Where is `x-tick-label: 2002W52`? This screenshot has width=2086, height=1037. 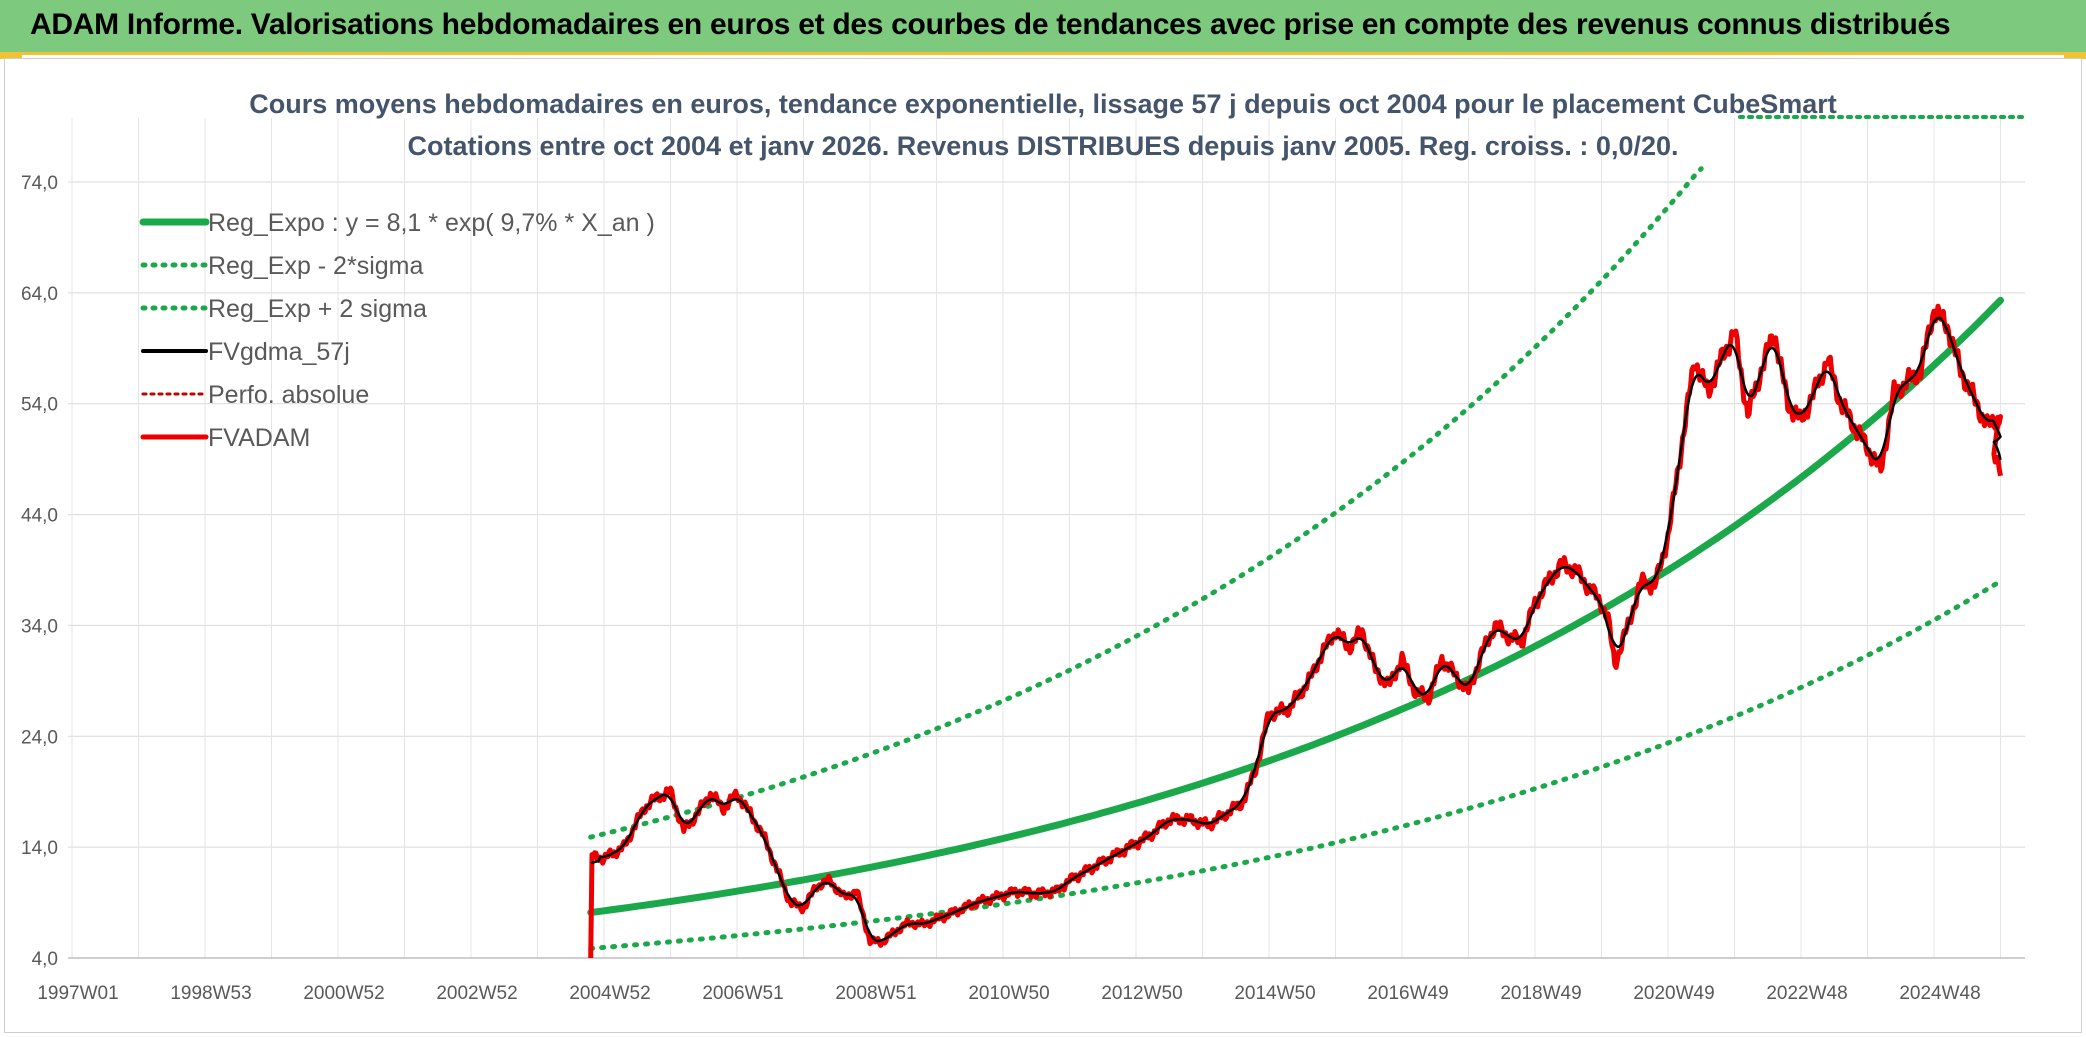 x-tick-label: 2002W52 is located at coordinates (476, 993).